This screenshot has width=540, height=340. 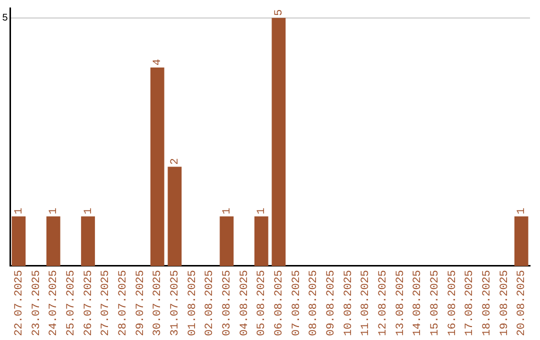 I want to click on x-tick-label: 02.08.2025, so click(x=210, y=303).